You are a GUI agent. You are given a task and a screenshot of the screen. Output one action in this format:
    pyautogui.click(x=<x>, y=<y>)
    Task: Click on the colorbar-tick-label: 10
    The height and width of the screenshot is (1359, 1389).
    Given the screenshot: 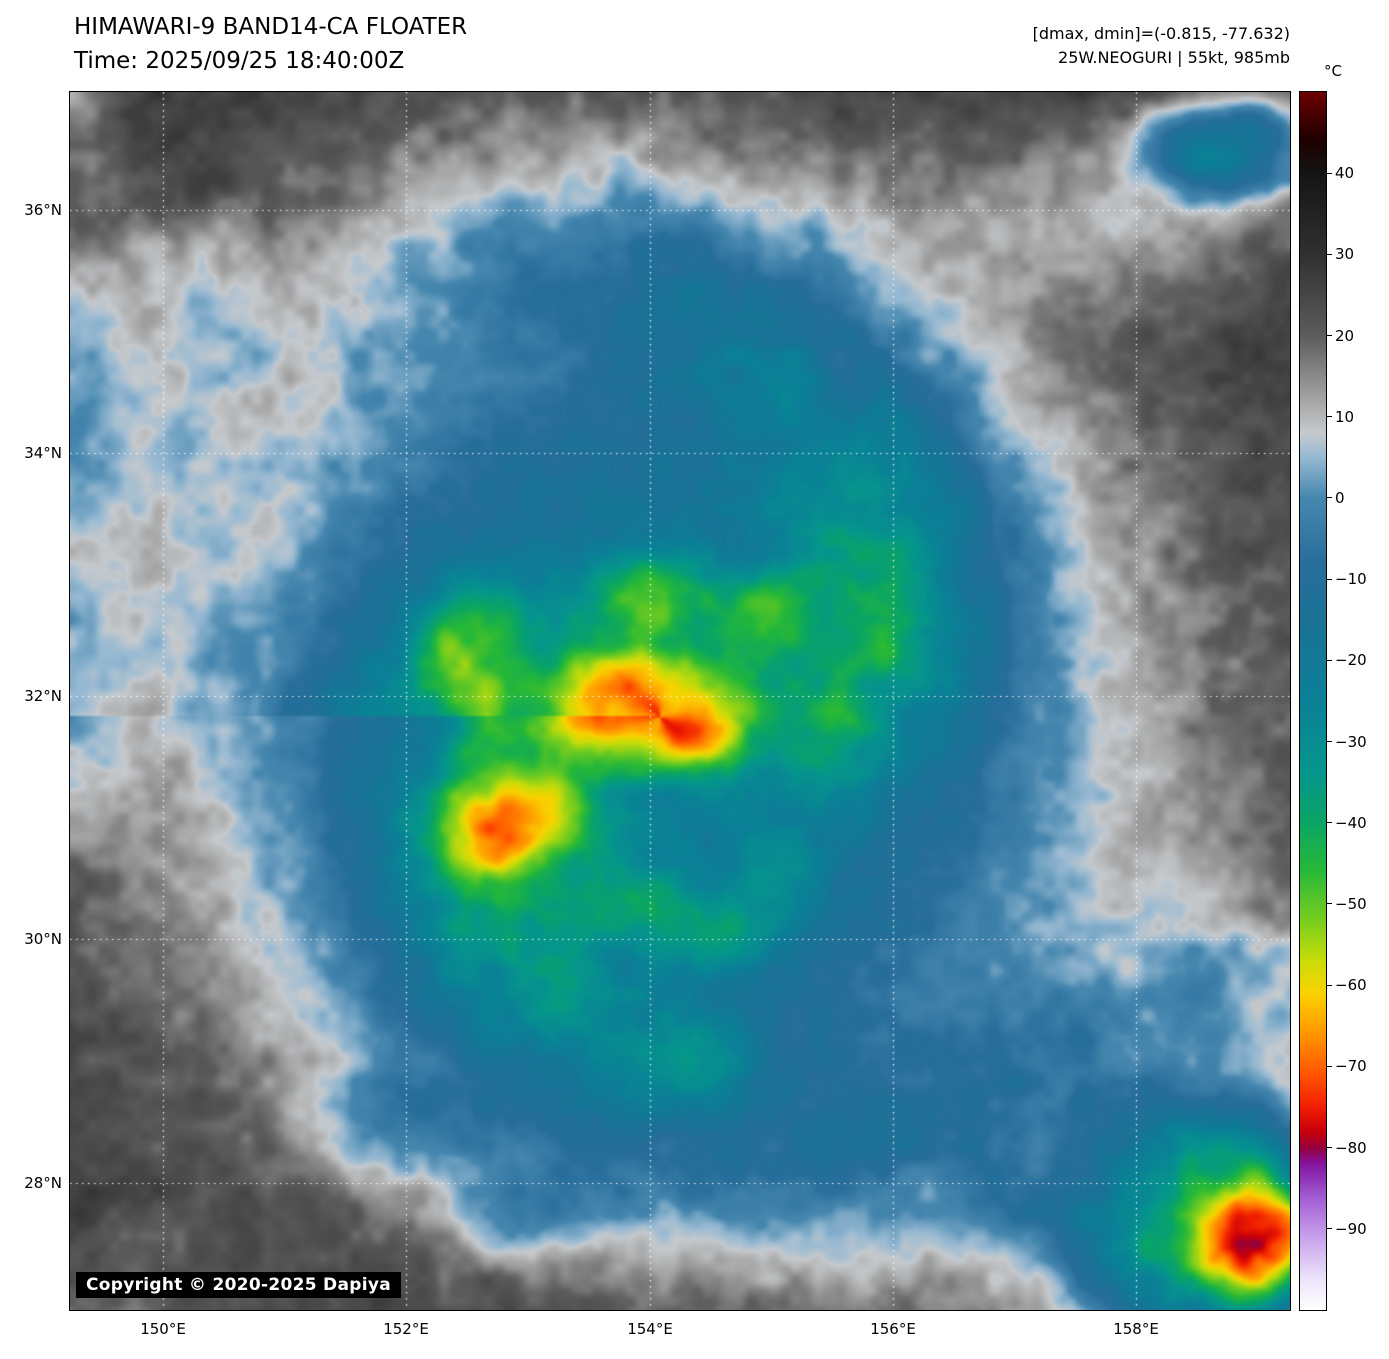 What is the action you would take?
    pyautogui.click(x=1345, y=416)
    